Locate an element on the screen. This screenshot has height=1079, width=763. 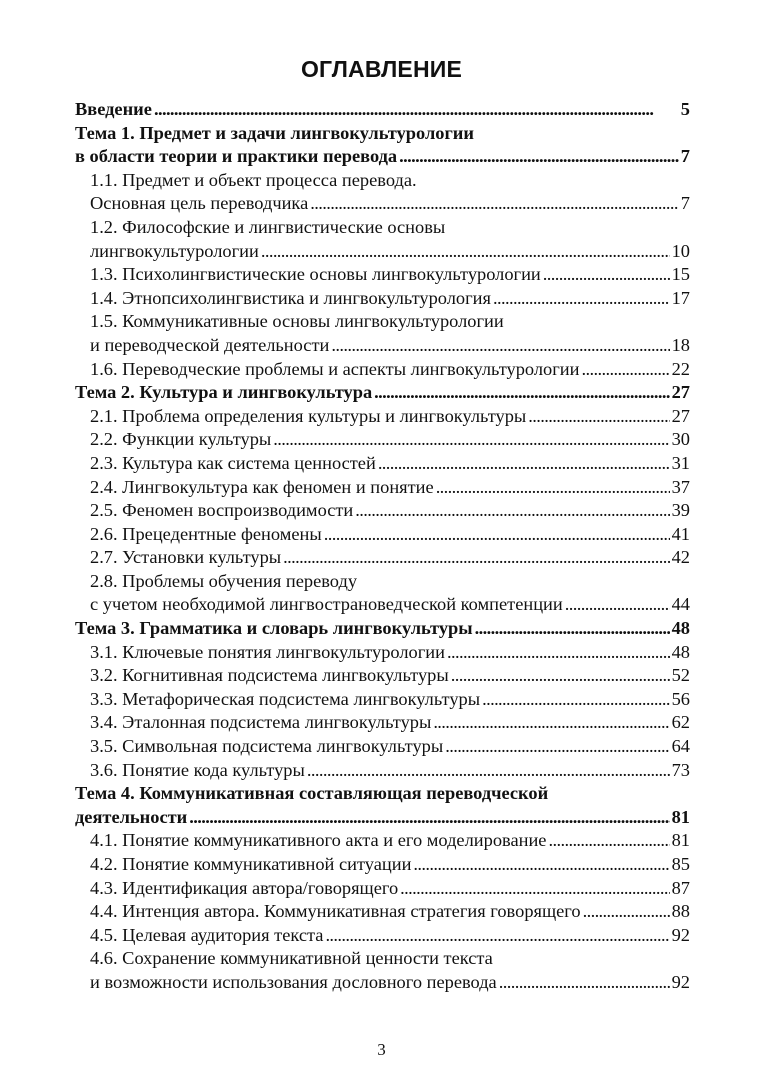
page-title: ОГЛАВЛЕНИЕ is located at coordinates (381, 69).